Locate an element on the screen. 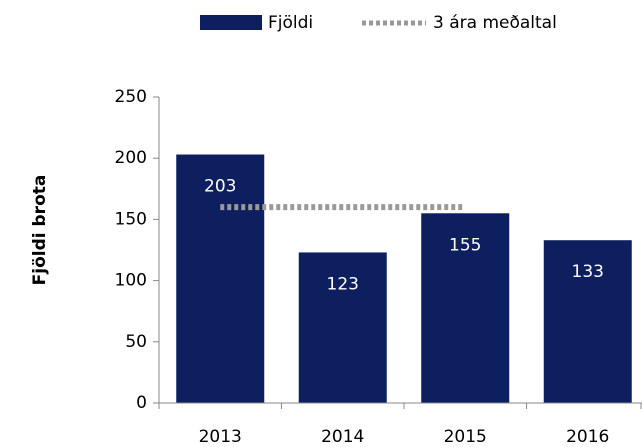 Image resolution: width=642 pixels, height=447 pixels. x-tick-label: 2014 is located at coordinates (342, 437).